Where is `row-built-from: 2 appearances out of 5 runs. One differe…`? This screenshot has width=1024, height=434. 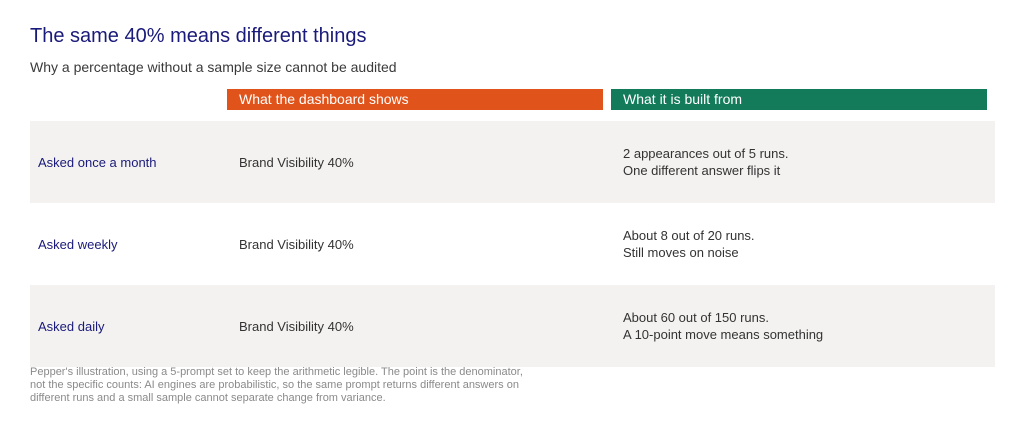
row-built-from: 2 appearances out of 5 runs. One differe… is located at coordinates (706, 162).